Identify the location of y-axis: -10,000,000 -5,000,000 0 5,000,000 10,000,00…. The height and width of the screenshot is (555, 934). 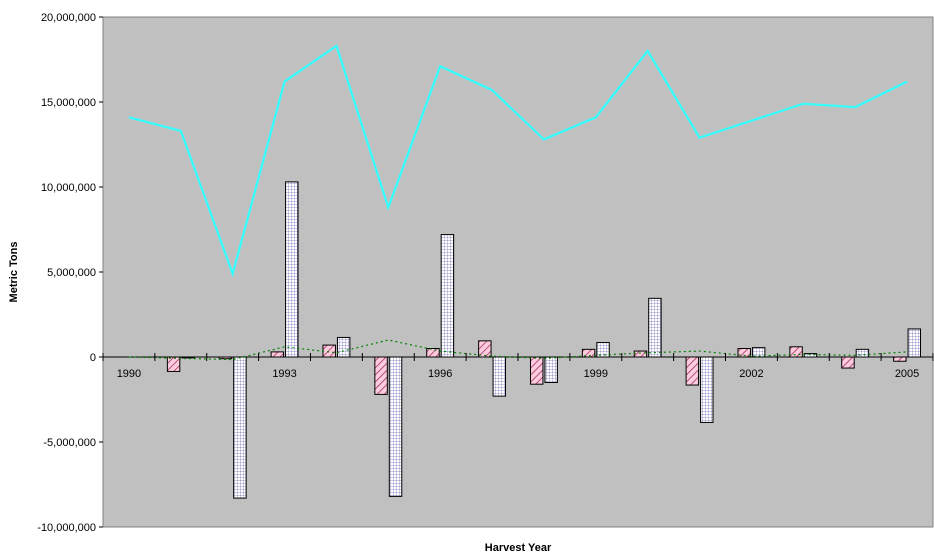
(70, 273).